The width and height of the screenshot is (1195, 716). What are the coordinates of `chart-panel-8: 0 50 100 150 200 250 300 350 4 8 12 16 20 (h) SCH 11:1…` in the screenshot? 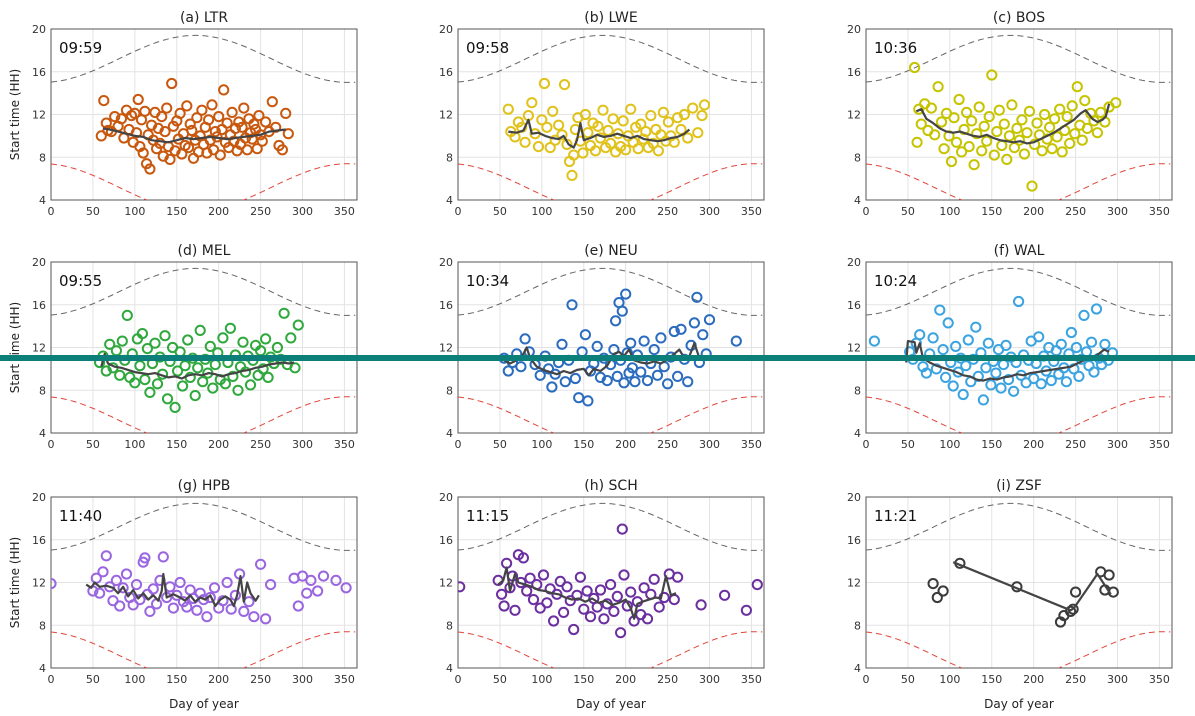 It's located at (602, 582).